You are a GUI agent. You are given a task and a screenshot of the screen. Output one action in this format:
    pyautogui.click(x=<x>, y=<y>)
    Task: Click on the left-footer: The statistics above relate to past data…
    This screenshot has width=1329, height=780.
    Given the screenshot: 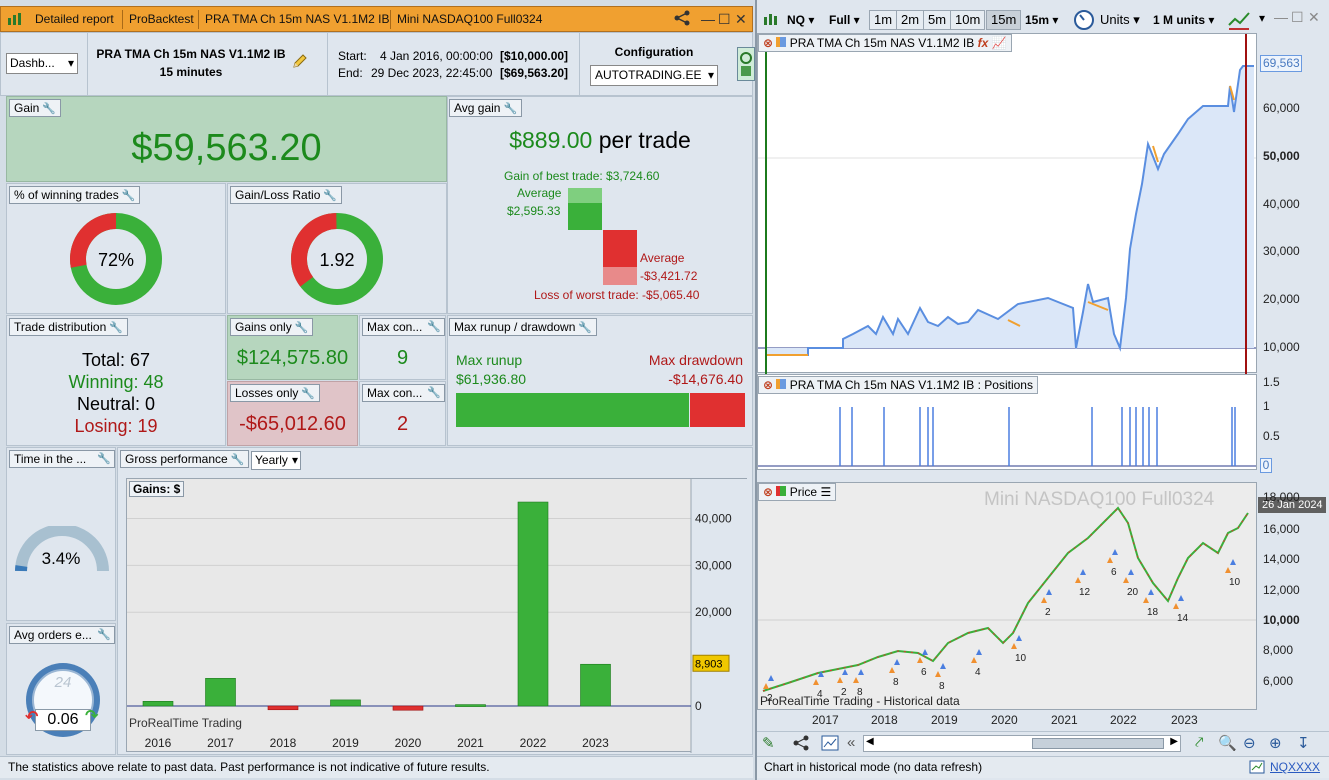 What is the action you would take?
    pyautogui.click(x=376, y=767)
    